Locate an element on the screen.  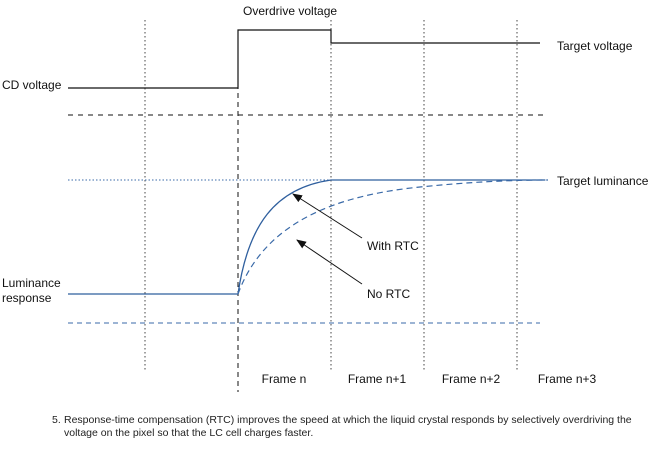
frame-label-n1: Frame n+1 is located at coordinates (377, 379).